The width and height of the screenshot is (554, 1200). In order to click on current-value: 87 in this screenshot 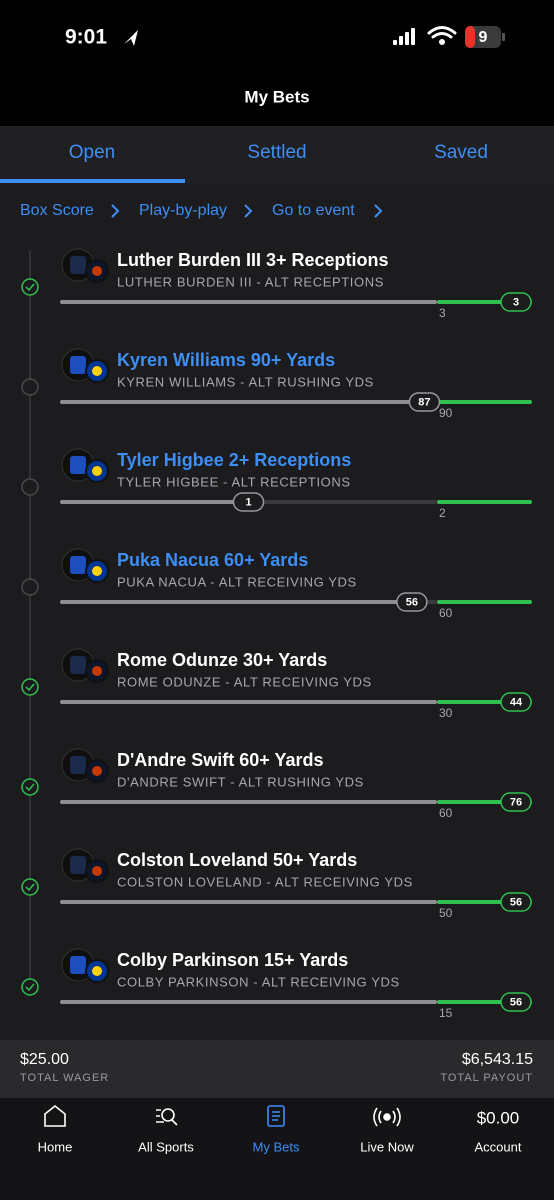, I will do `click(424, 402)`.